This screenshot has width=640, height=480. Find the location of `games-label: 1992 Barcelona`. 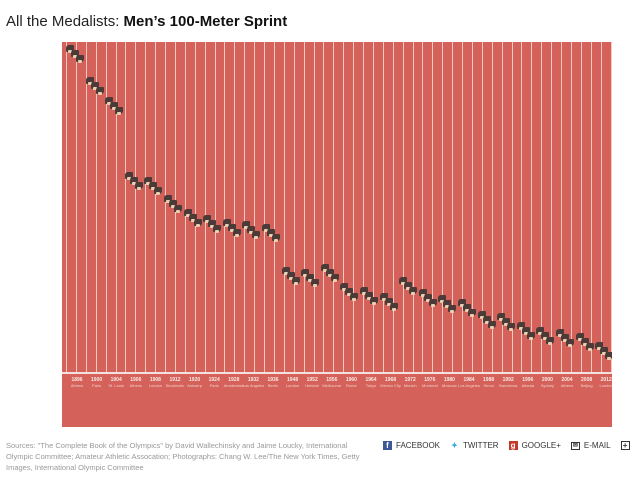

games-label: 1992 Barcelona is located at coordinates (508, 382).